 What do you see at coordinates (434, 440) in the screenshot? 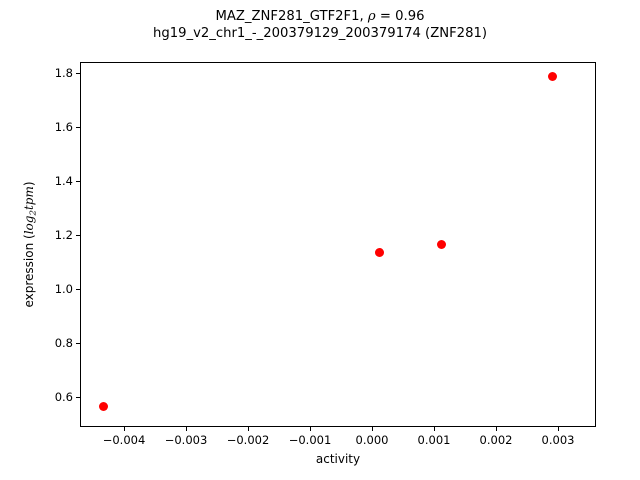
I see `x-axis-tick-label: 0.001` at bounding box center [434, 440].